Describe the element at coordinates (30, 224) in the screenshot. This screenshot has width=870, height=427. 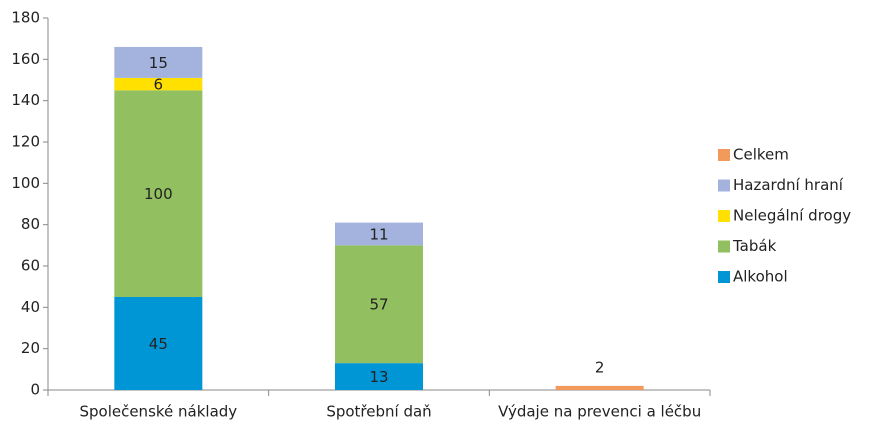
I see `y-tick-label: 80` at that location.